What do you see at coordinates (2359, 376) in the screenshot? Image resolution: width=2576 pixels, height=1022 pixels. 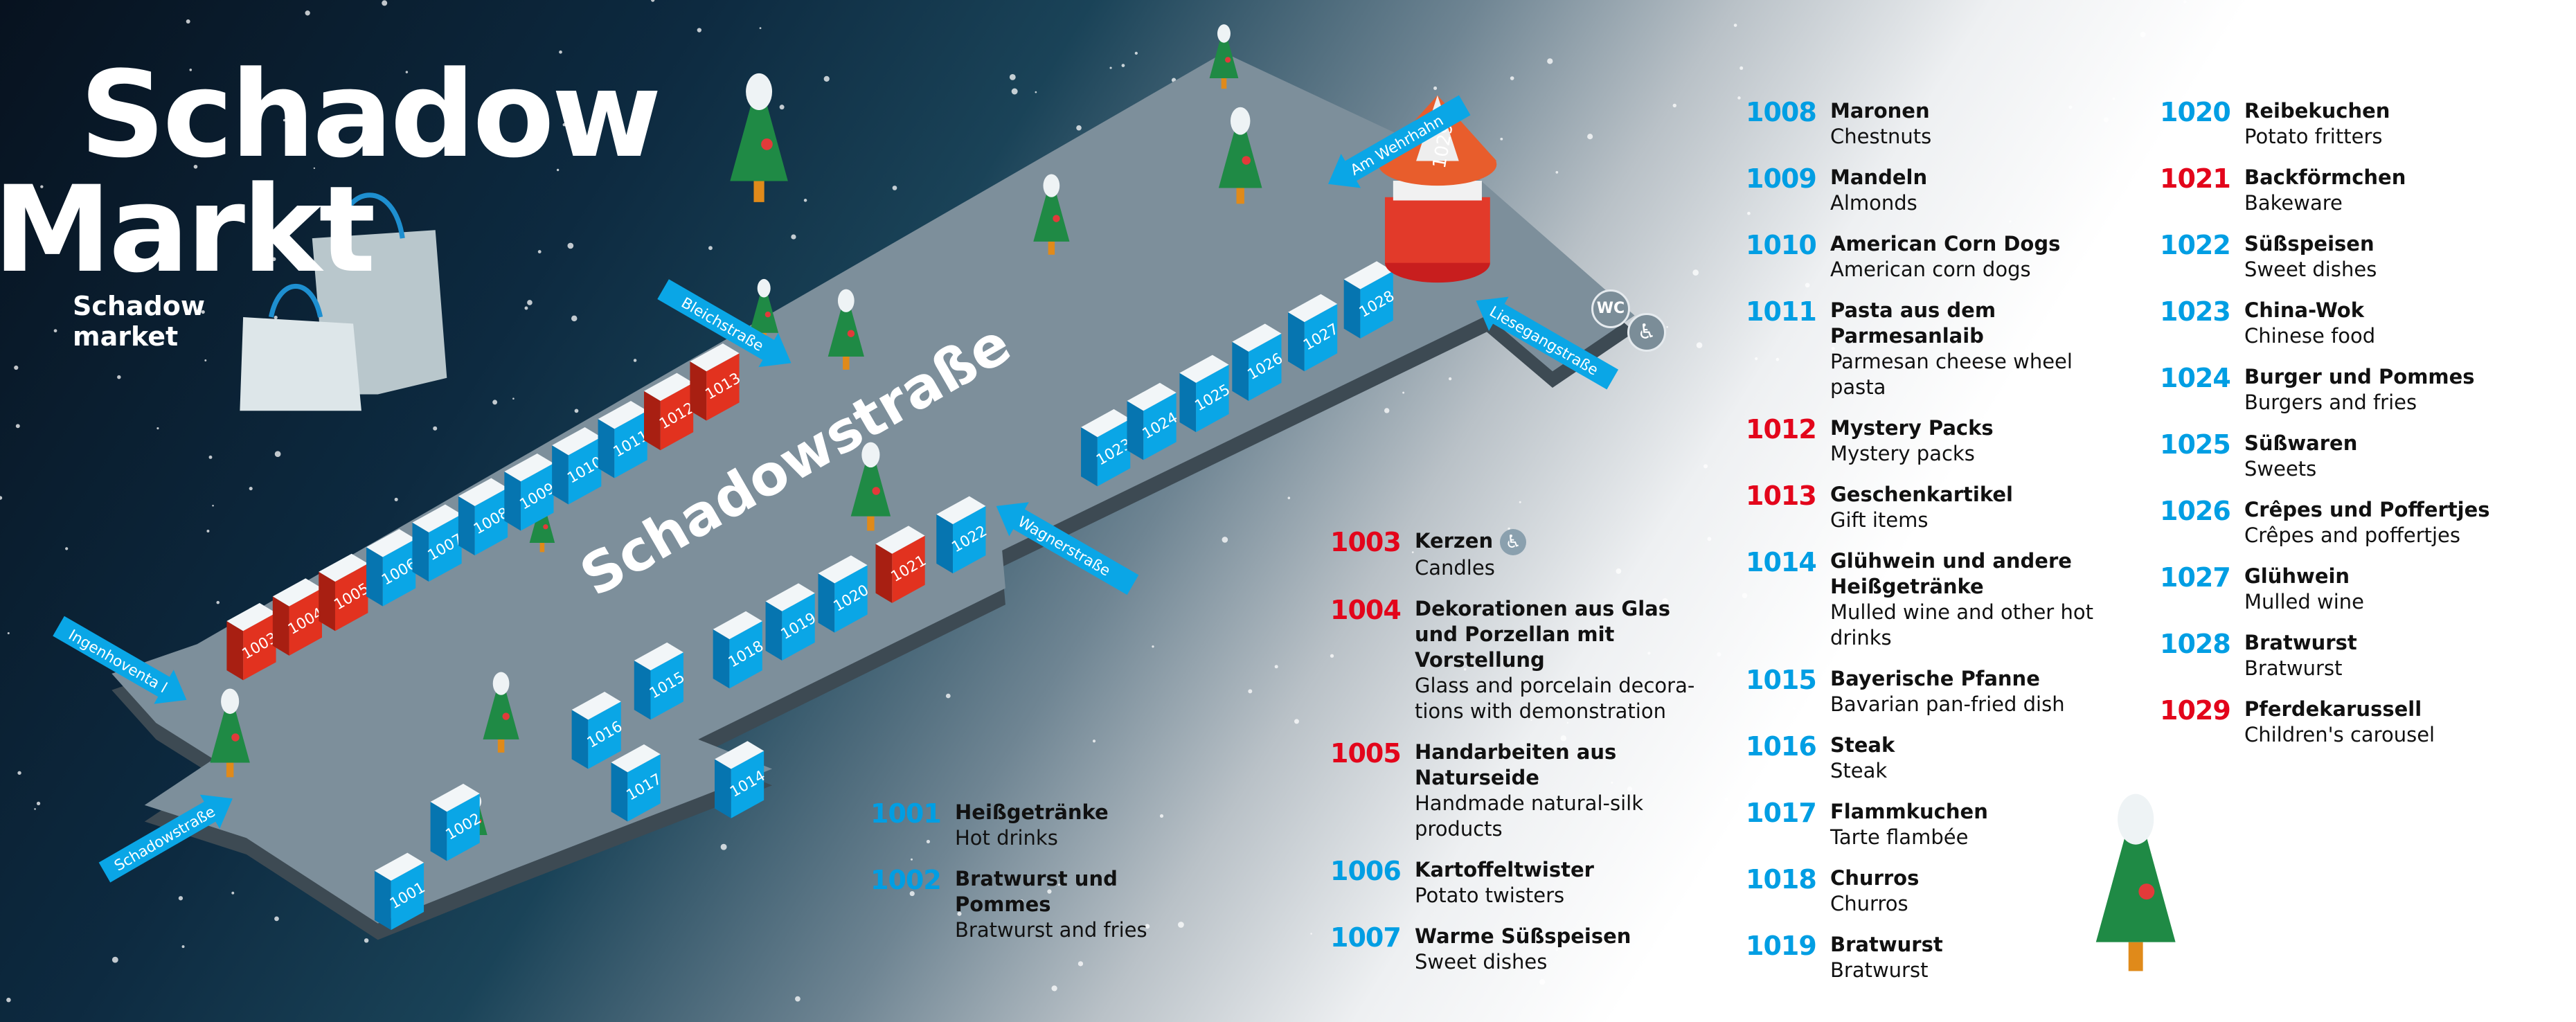 I see `stall-name-de: Burger und Pommes` at bounding box center [2359, 376].